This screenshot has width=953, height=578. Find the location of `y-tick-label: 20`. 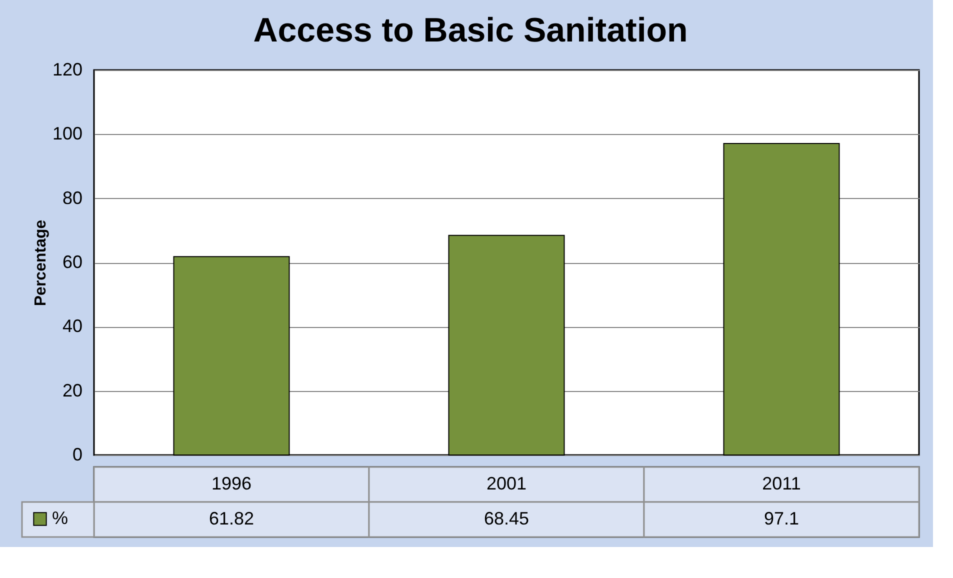

y-tick-label: 20 is located at coordinates (72, 390).